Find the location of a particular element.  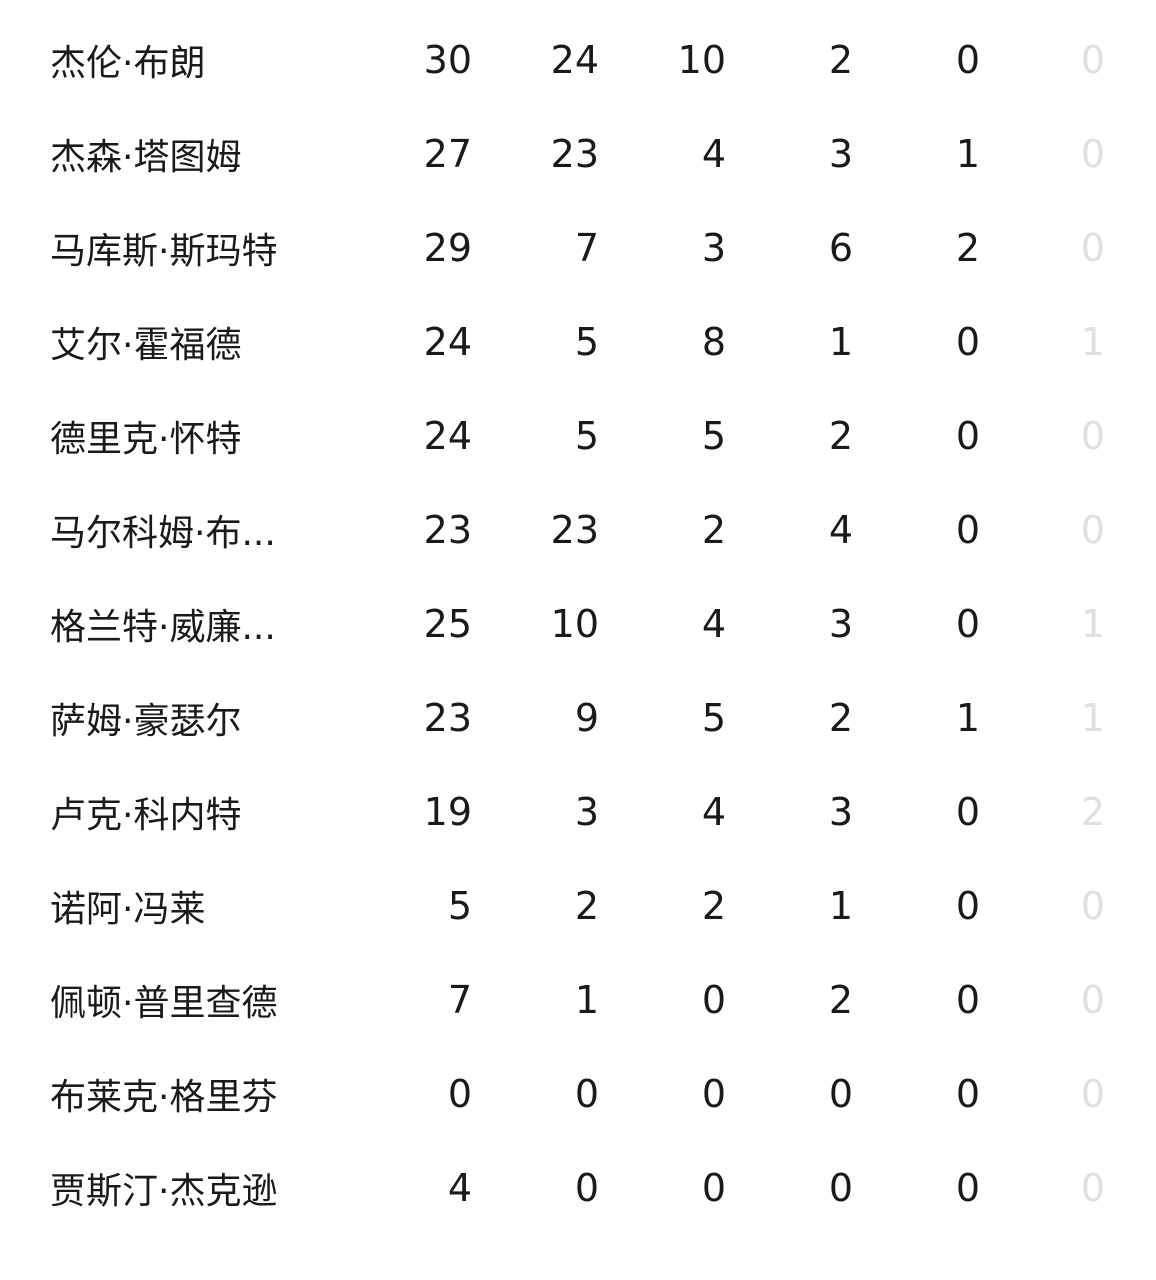

player-name: 艾尔·霍福德 is located at coordinates (146, 345).